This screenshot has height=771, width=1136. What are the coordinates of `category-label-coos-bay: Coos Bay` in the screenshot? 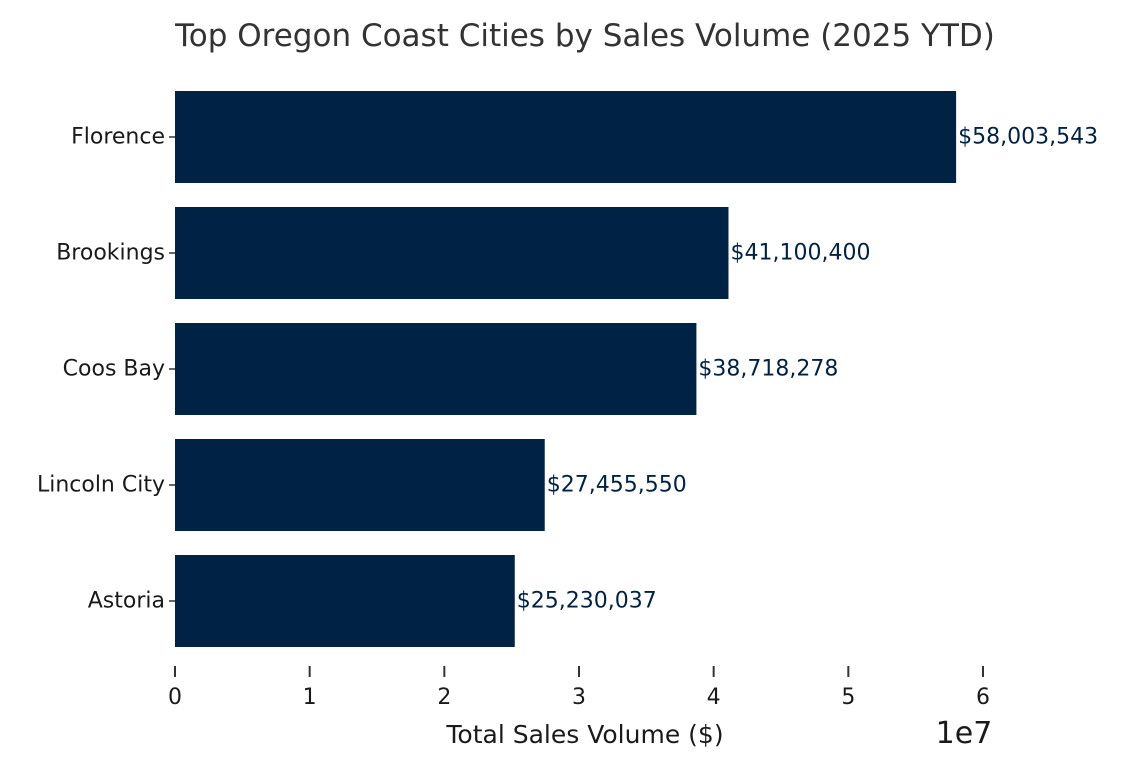 It's located at (114, 369).